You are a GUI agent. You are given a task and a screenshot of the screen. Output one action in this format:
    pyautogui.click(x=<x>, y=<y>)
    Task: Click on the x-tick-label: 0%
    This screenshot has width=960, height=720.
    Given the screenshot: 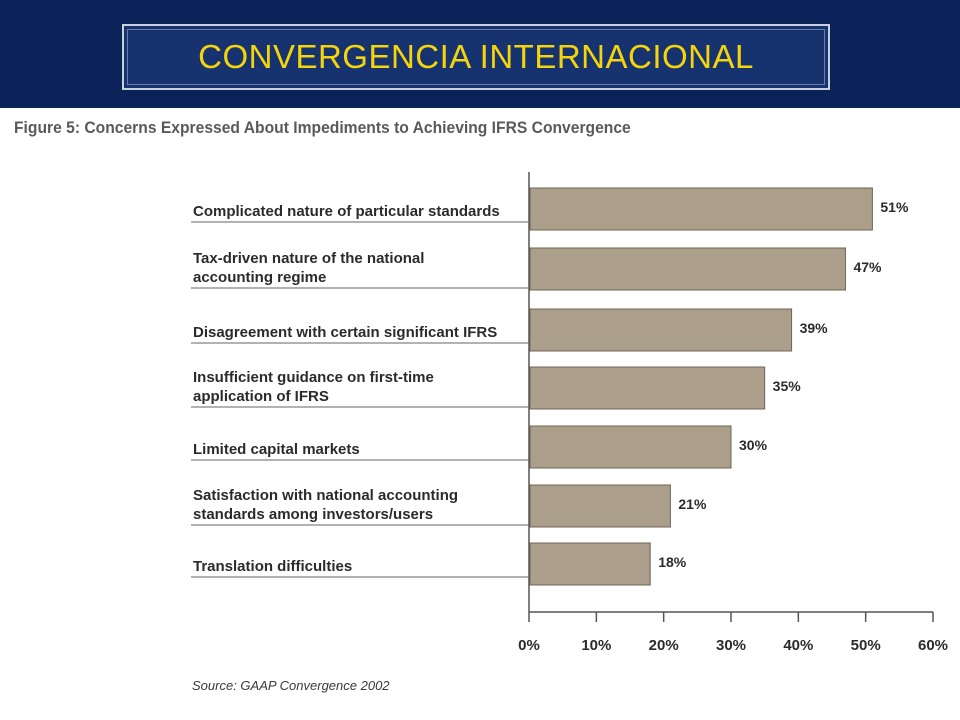 What is the action you would take?
    pyautogui.click(x=529, y=645)
    